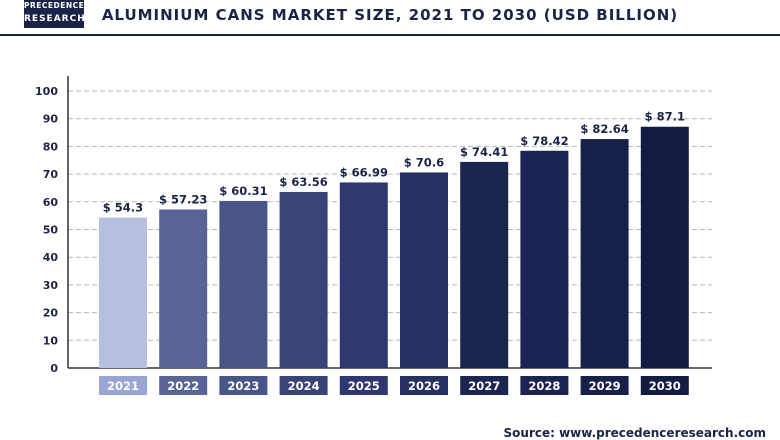 This screenshot has width=780, height=440. What do you see at coordinates (123, 208) in the screenshot?
I see `bar-value-label: $ 54.3` at bounding box center [123, 208].